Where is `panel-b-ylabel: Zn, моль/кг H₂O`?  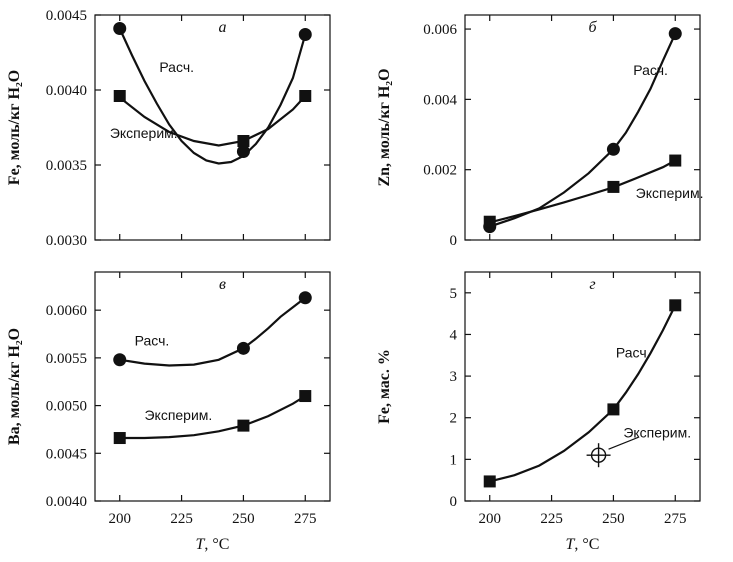
panel-b-ylabel: Zn, моль/кг H₂O is located at coordinates (384, 127).